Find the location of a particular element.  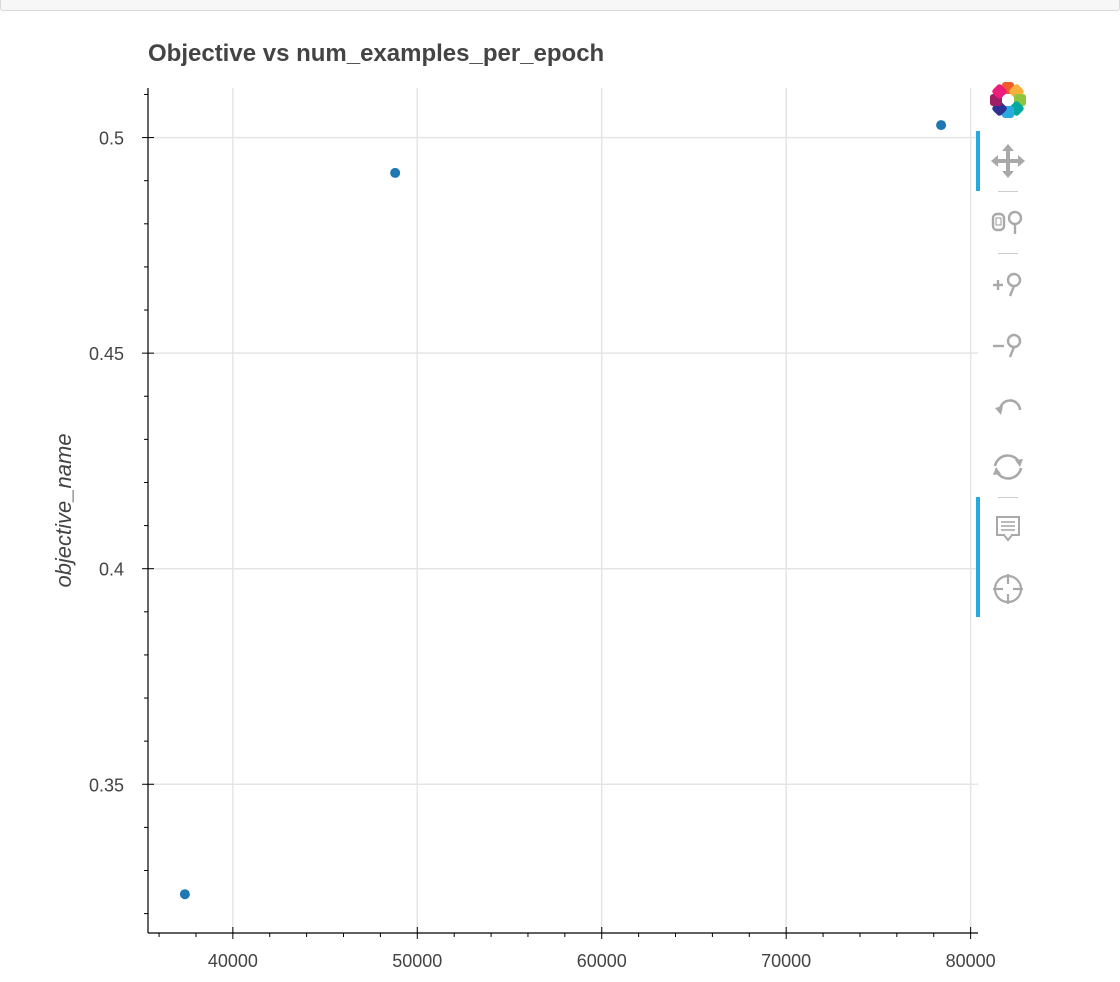

undo-tool-button is located at coordinates (1008, 406).